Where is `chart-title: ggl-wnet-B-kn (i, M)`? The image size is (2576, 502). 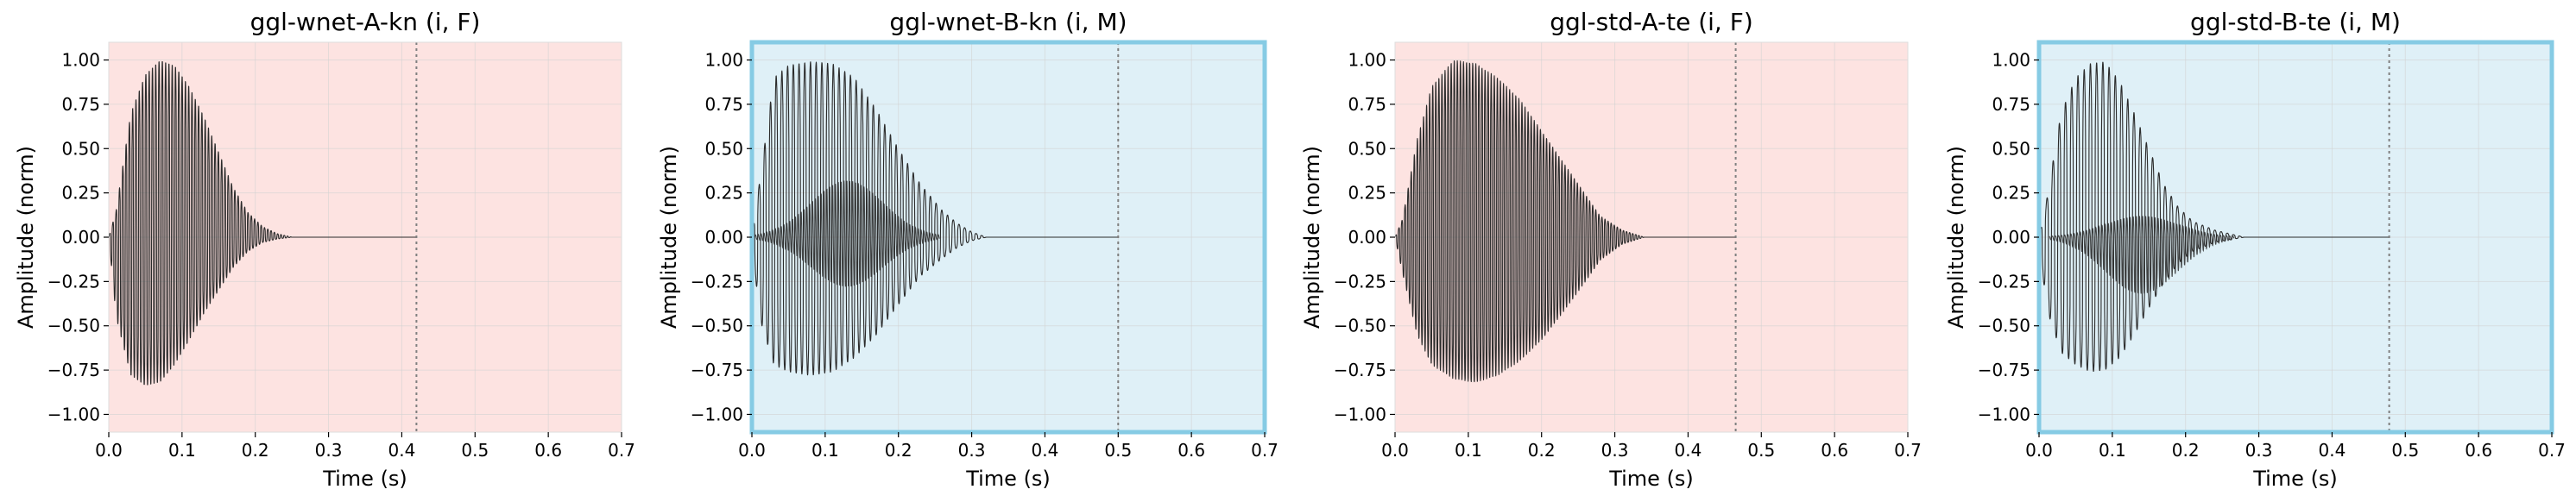 chart-title: ggl-wnet-B-kn (i, M) is located at coordinates (1008, 22).